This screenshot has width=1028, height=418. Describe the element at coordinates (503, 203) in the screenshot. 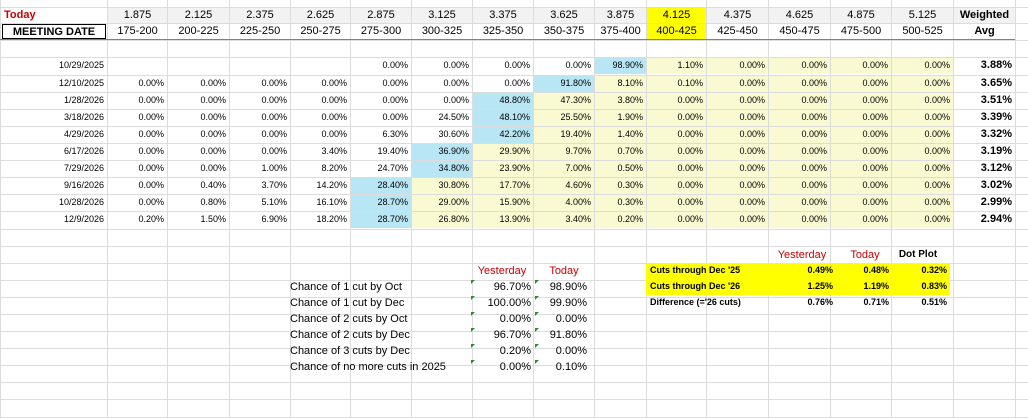

I see `probability-cell: 15.90%` at that location.